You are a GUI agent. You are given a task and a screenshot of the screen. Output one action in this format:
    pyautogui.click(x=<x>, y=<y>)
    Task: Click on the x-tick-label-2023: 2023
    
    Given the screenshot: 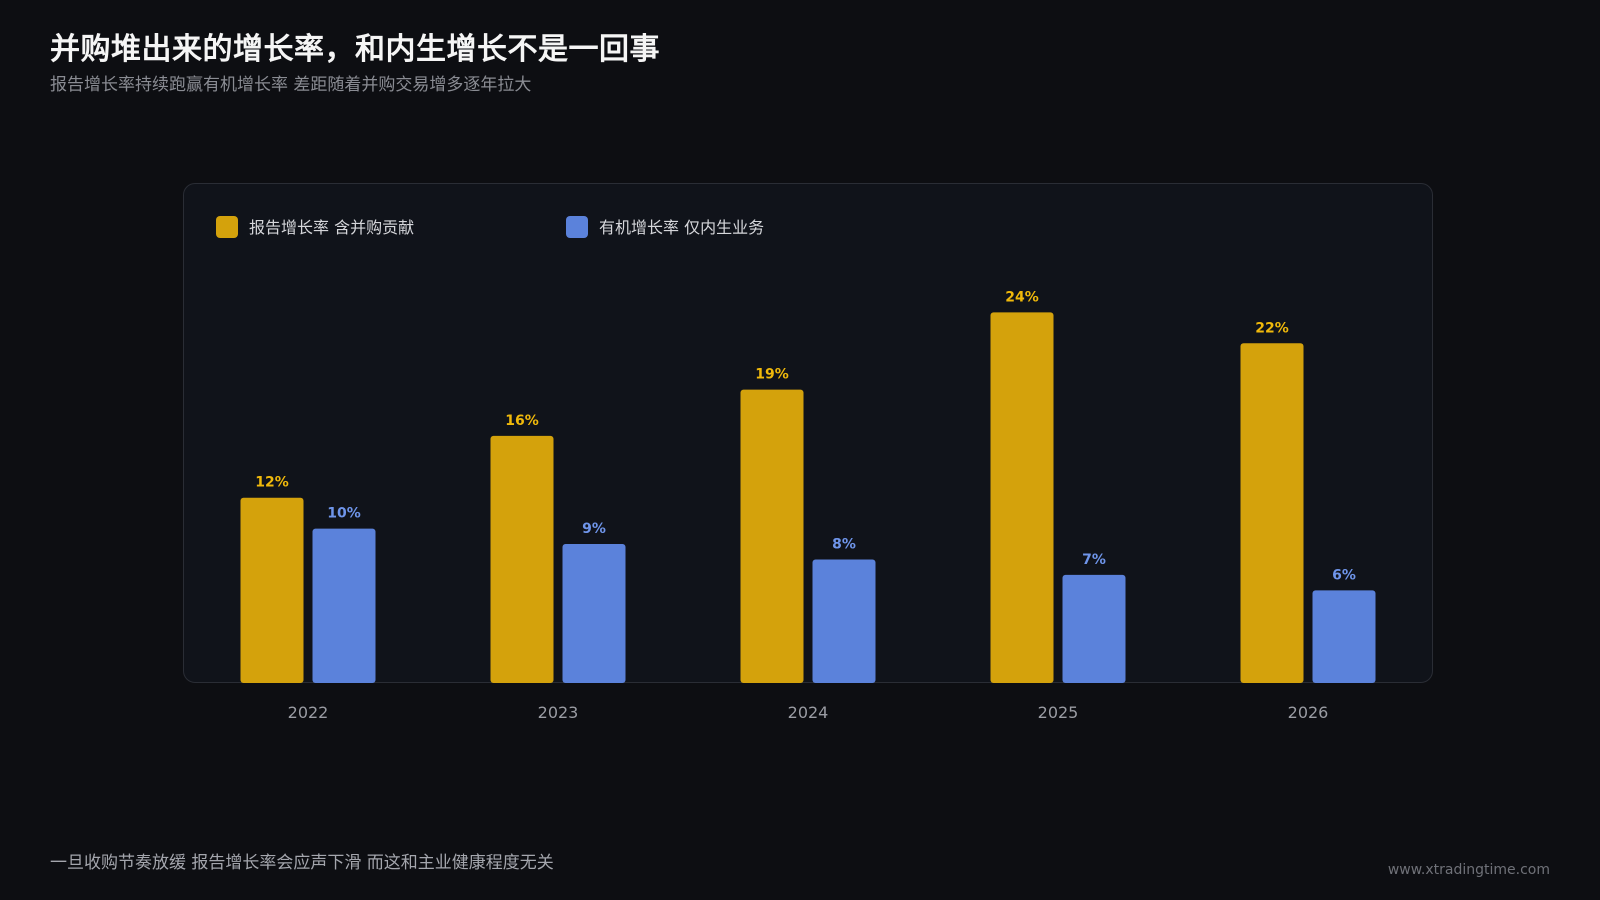 What is the action you would take?
    pyautogui.click(x=558, y=712)
    